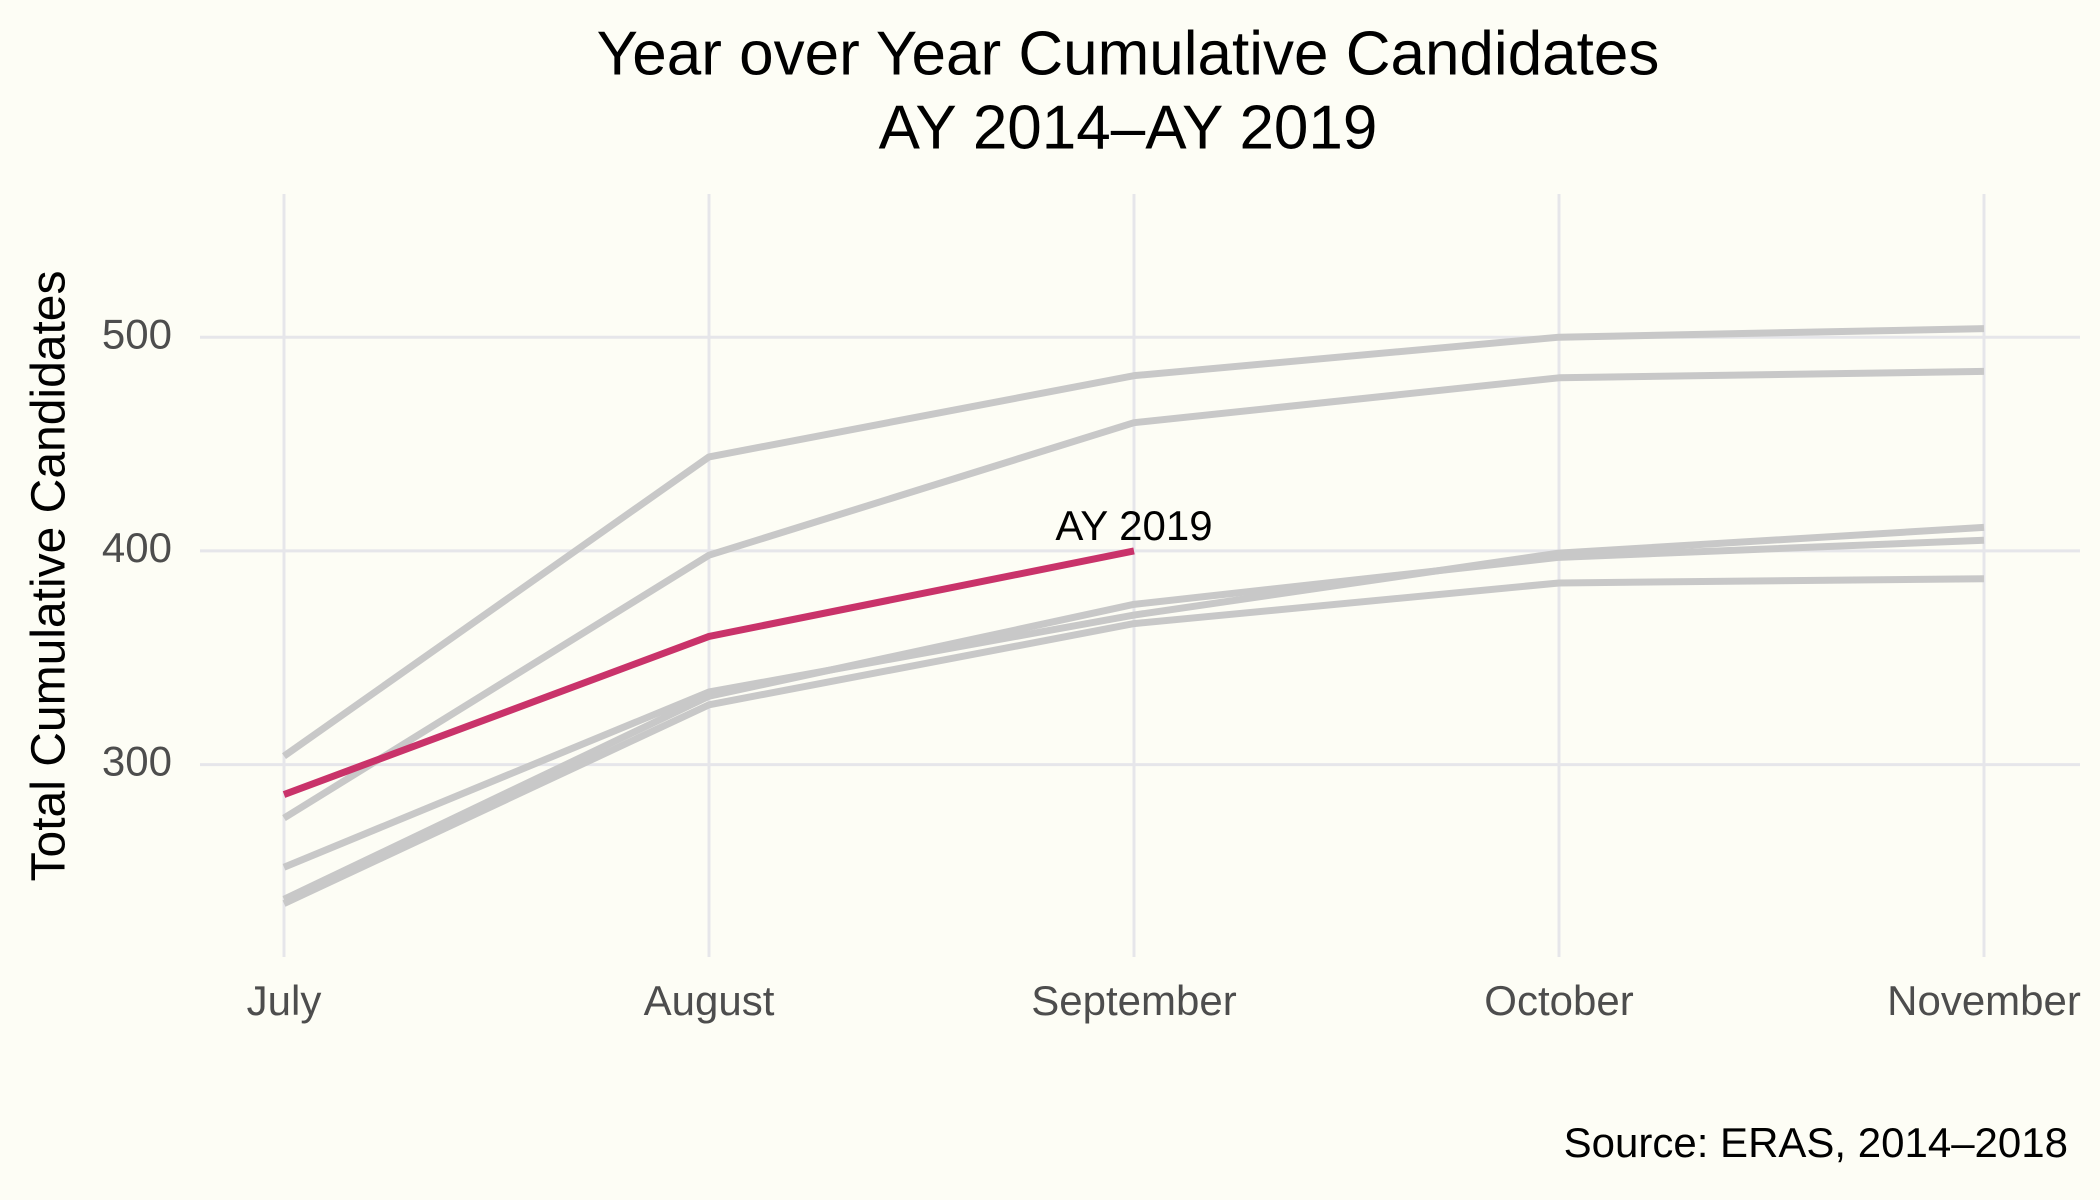 The width and height of the screenshot is (2100, 1200). I want to click on y-tick-label: 400, so click(137, 547).